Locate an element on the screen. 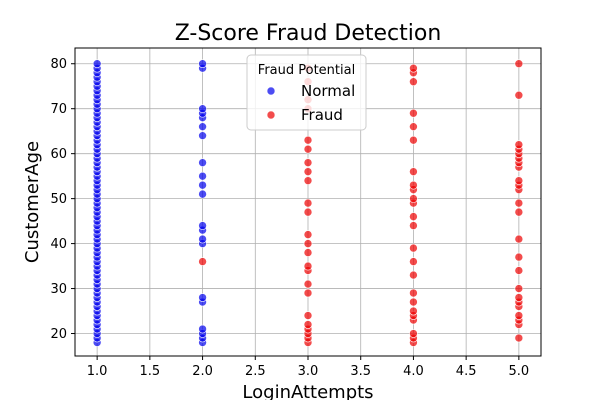 This screenshot has height=400, width=600. x-tick-label: 4.5 is located at coordinates (466, 371).